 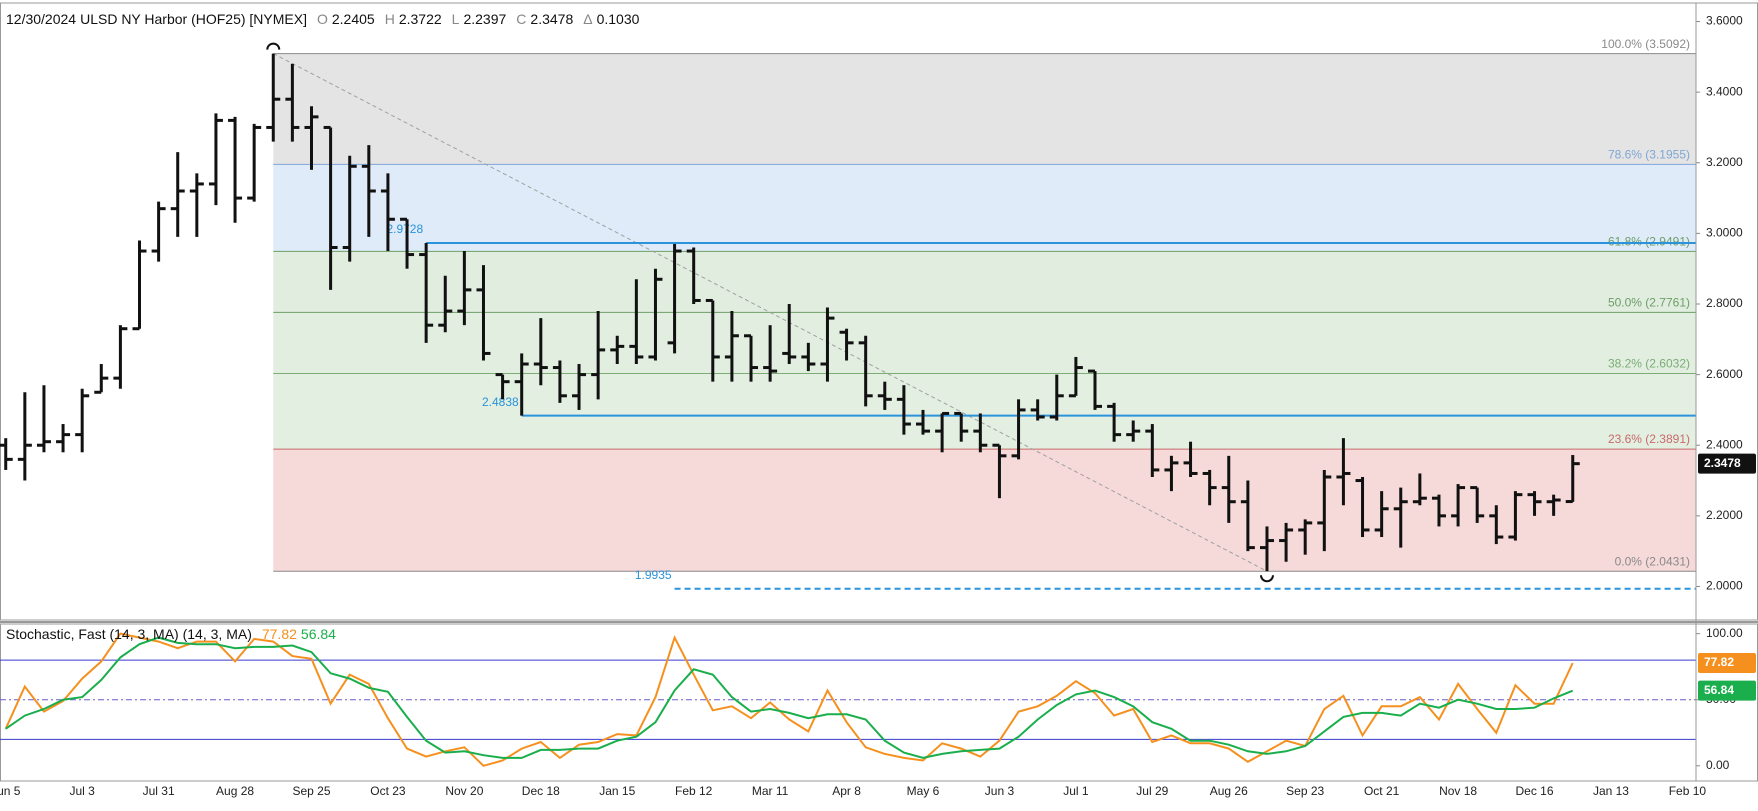 I want to click on fib-label: 23.6% (2.3891), so click(x=1649, y=439).